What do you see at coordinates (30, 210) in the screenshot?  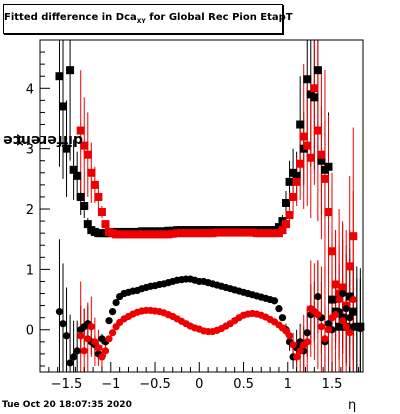 I see `y-tick-label: 2` at bounding box center [30, 210].